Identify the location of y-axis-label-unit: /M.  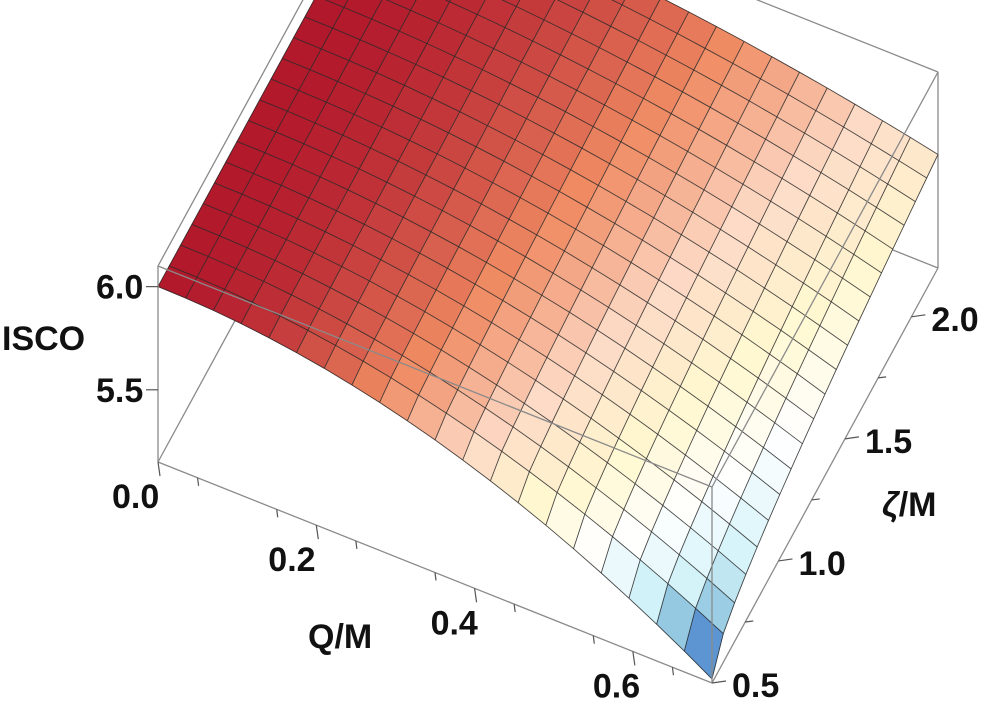
(918, 505).